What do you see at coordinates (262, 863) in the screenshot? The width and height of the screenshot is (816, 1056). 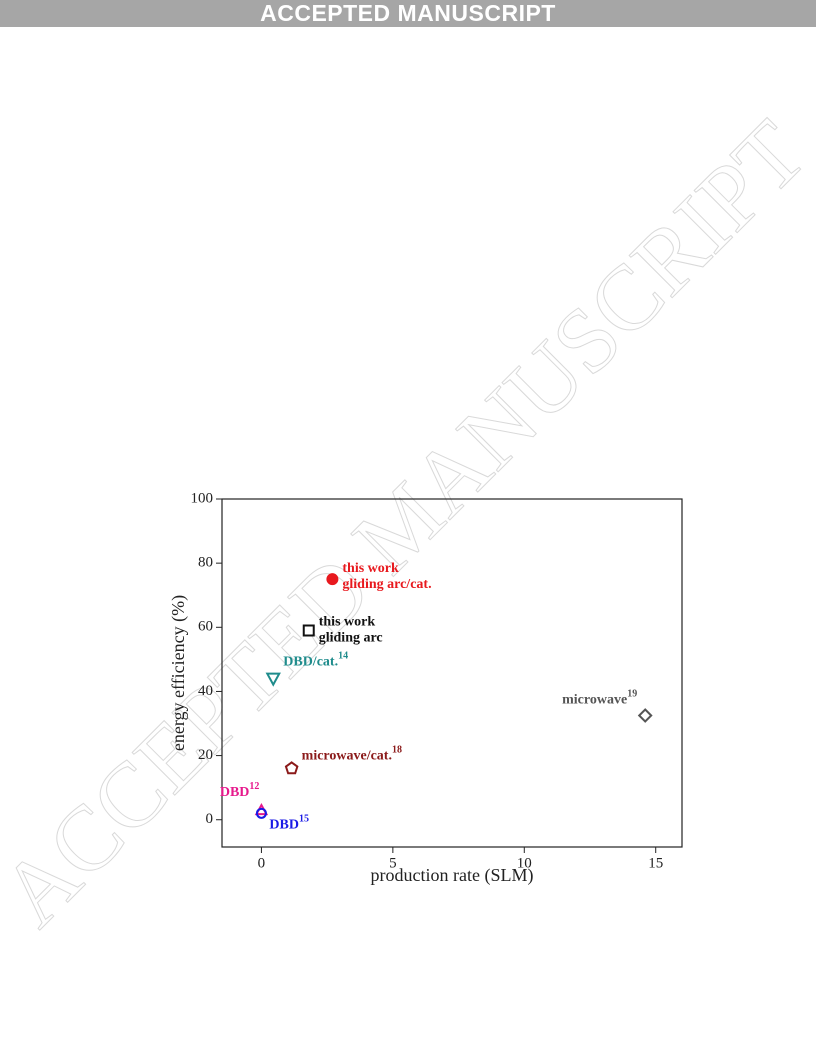 I see `x-tick-label: 0` at bounding box center [262, 863].